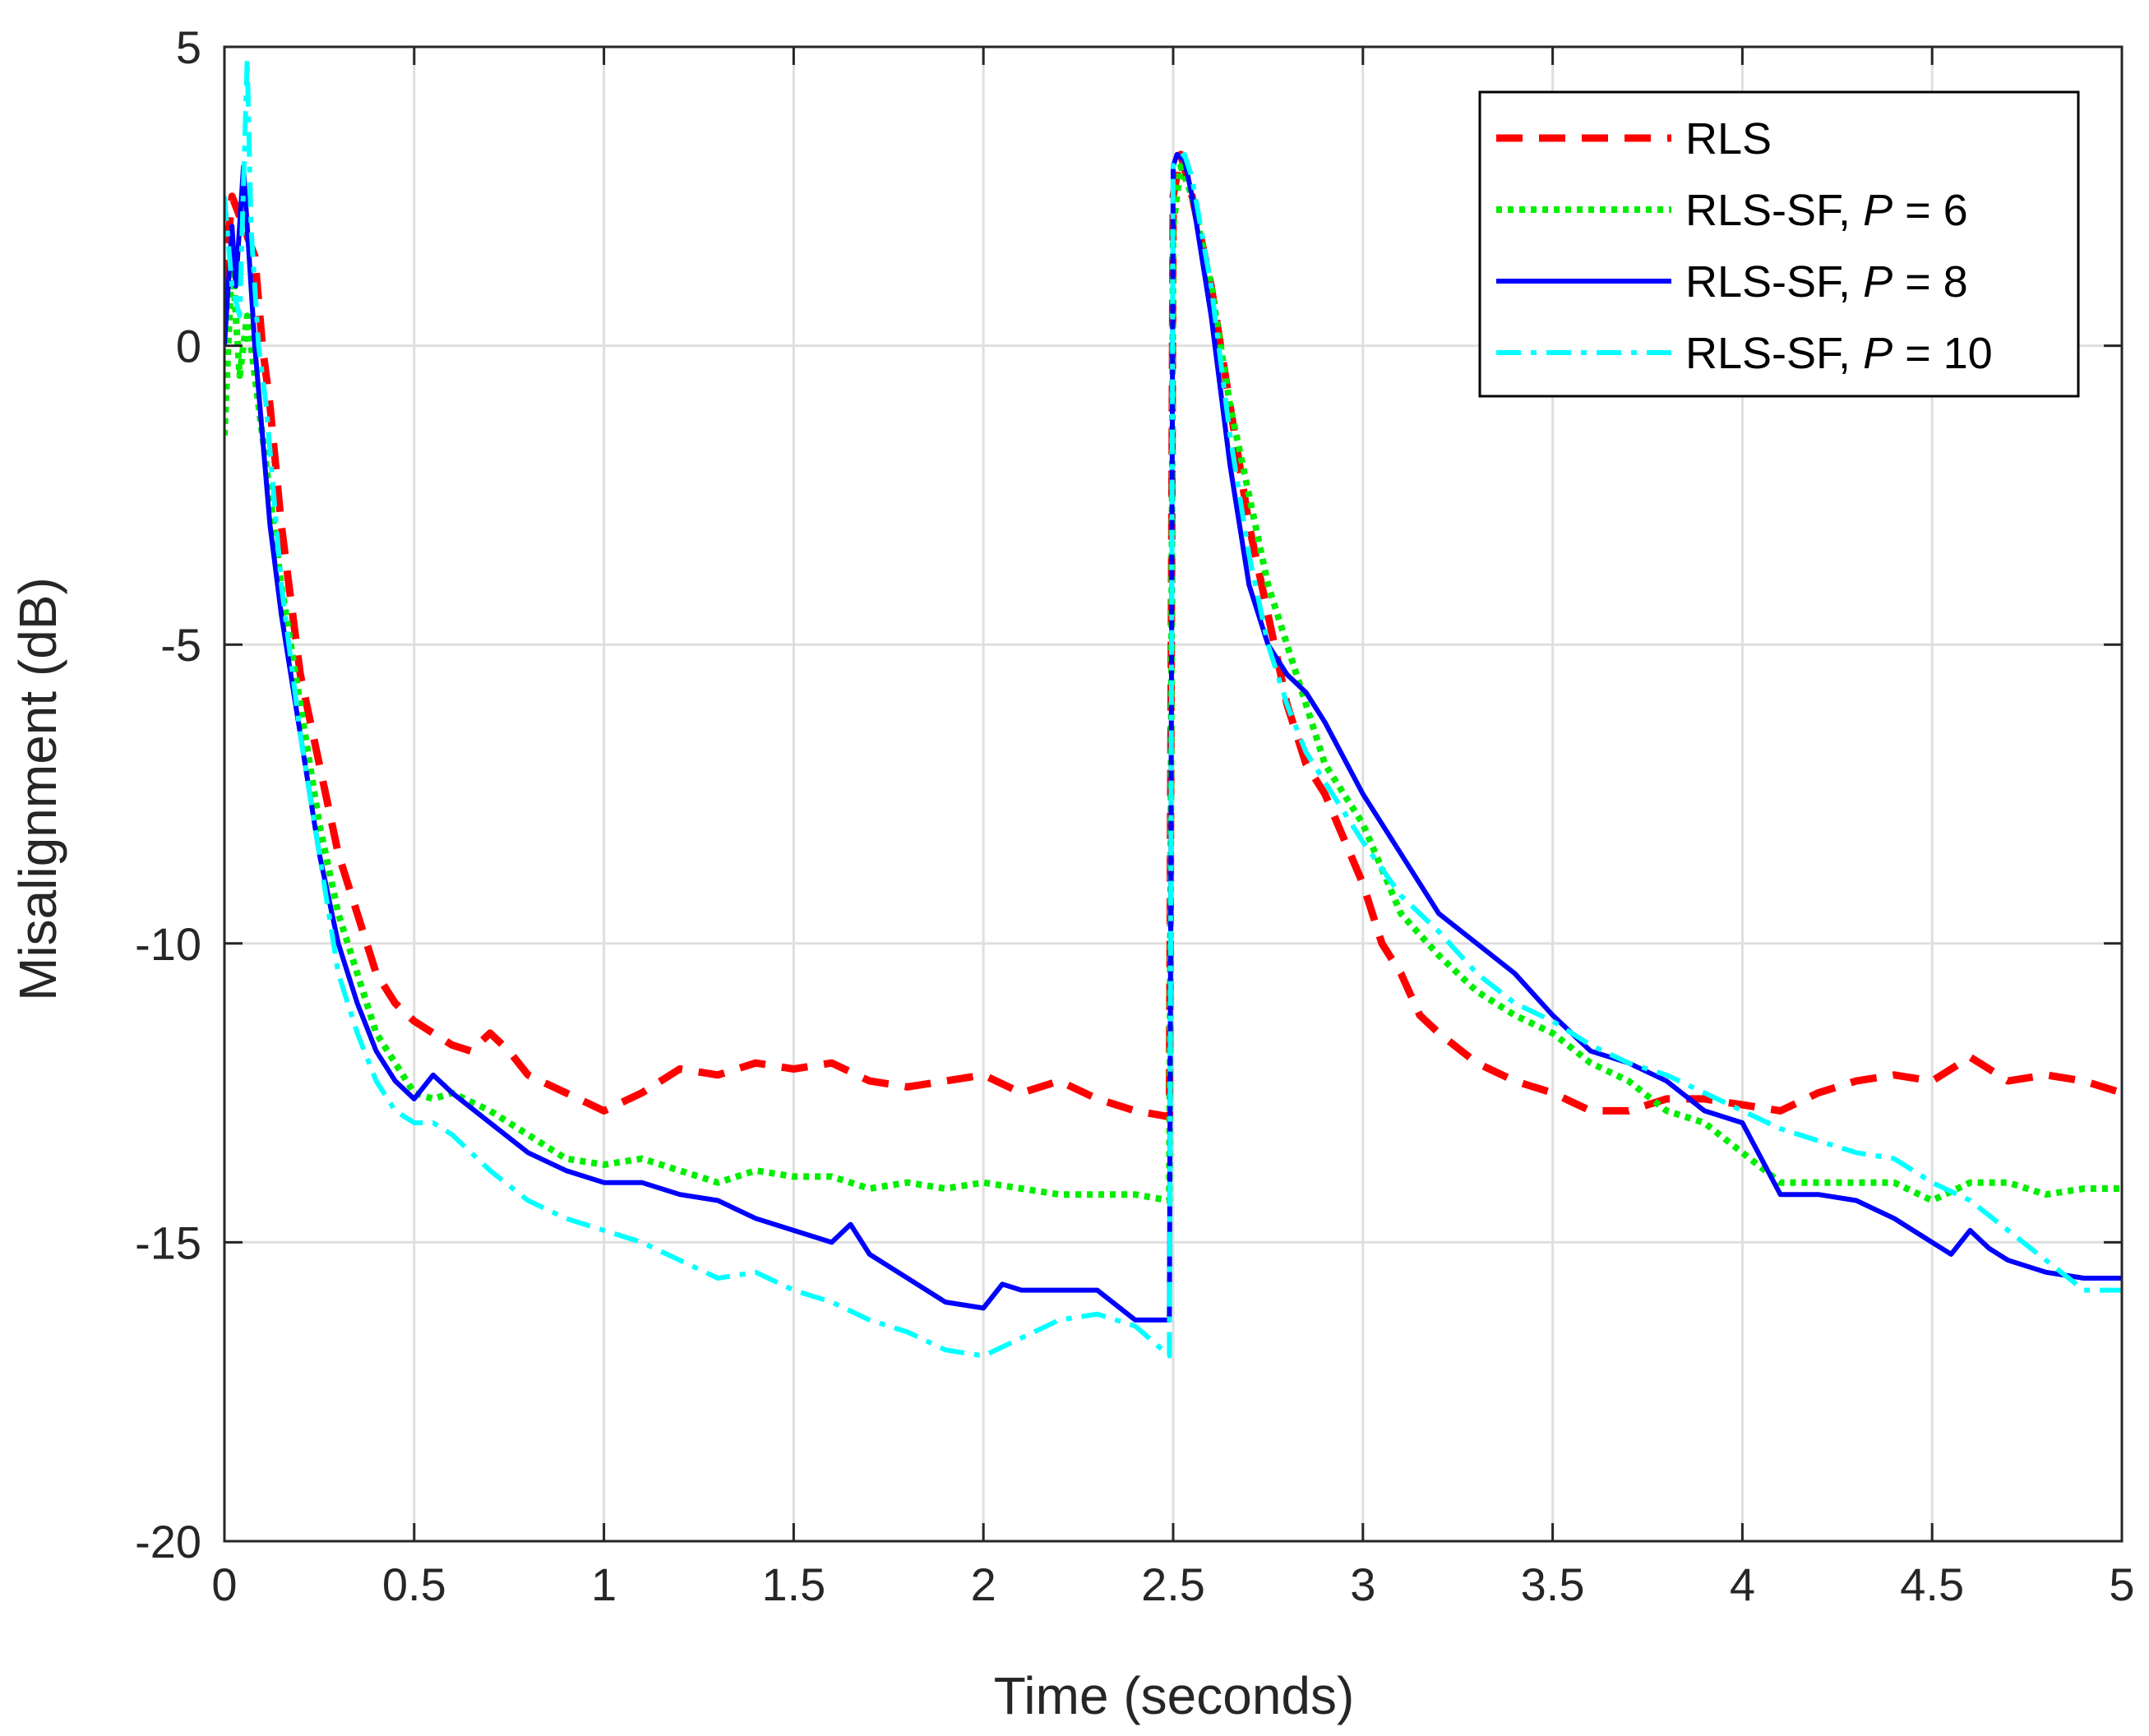 This screenshot has height=1736, width=2149. I want to click on x-tick-label: 1, so click(604, 1584).